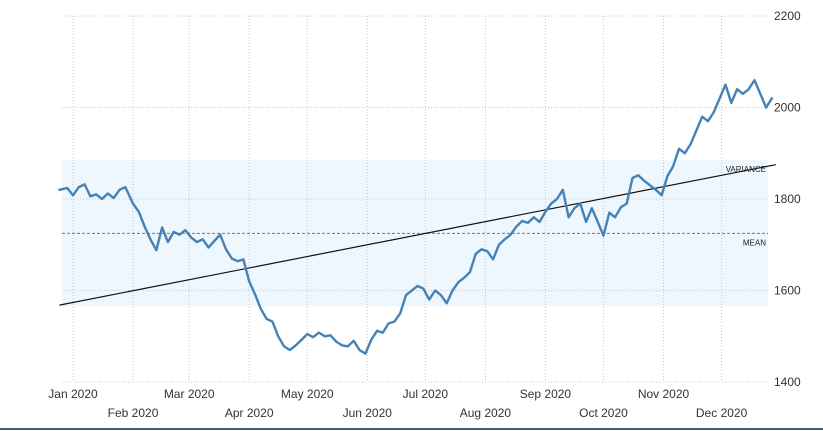 The width and height of the screenshot is (823, 431). I want to click on x-tick-label: Oct 2020, so click(603, 413).